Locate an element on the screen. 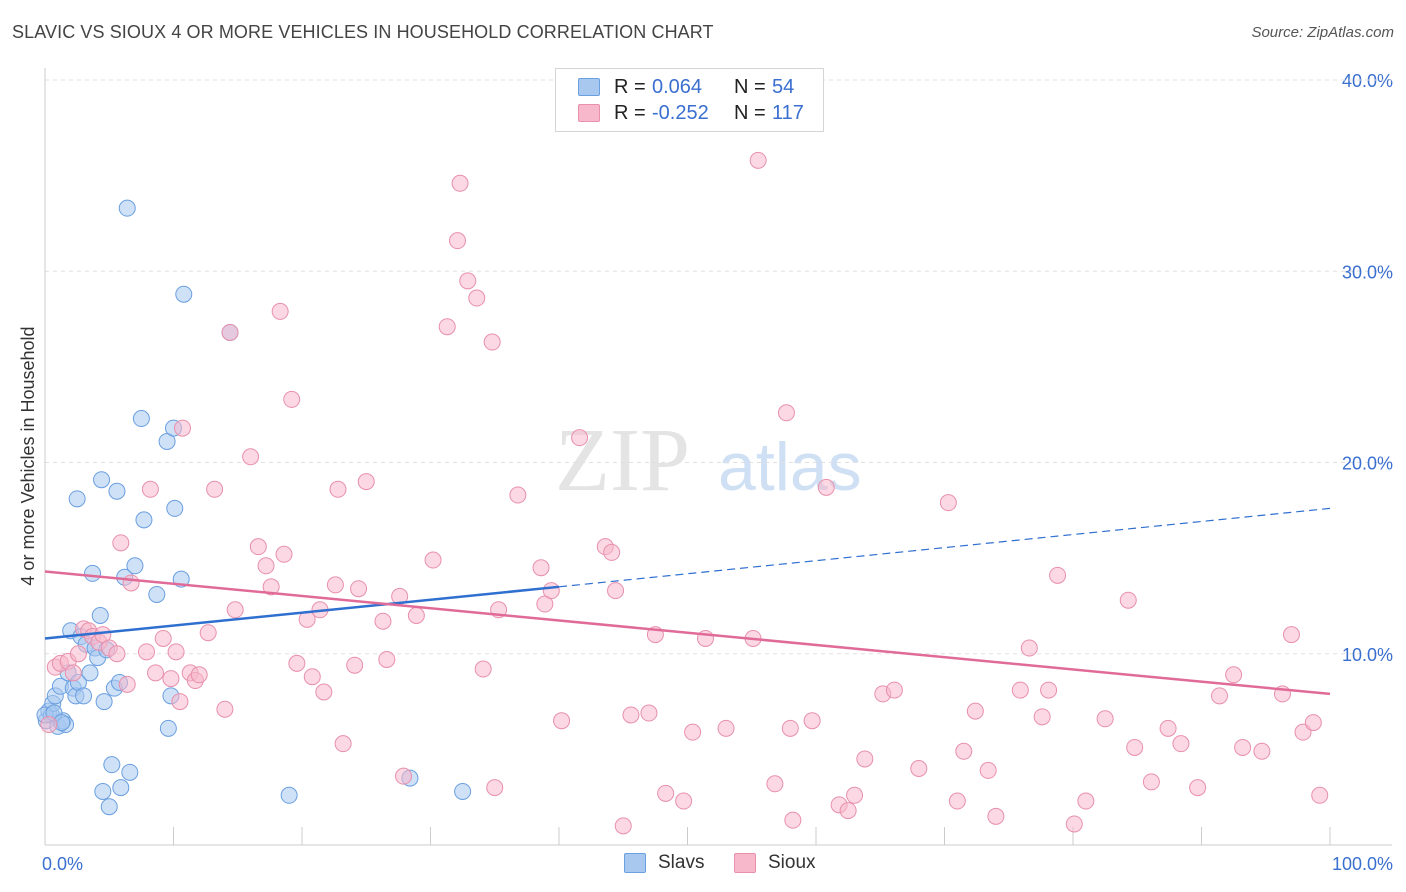  bottom-legend-slavs: Slavs is located at coordinates (664, 863).